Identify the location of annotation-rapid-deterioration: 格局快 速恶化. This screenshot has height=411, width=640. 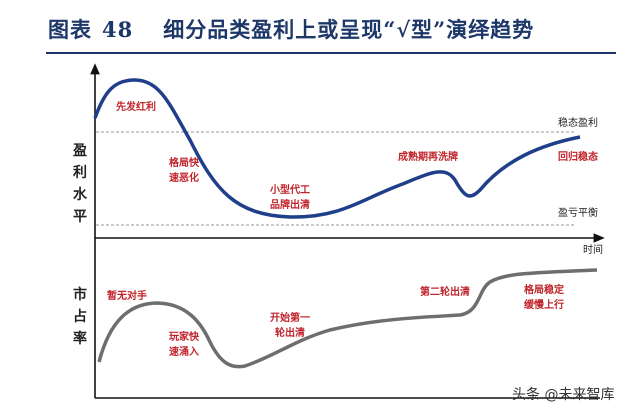
(184, 171).